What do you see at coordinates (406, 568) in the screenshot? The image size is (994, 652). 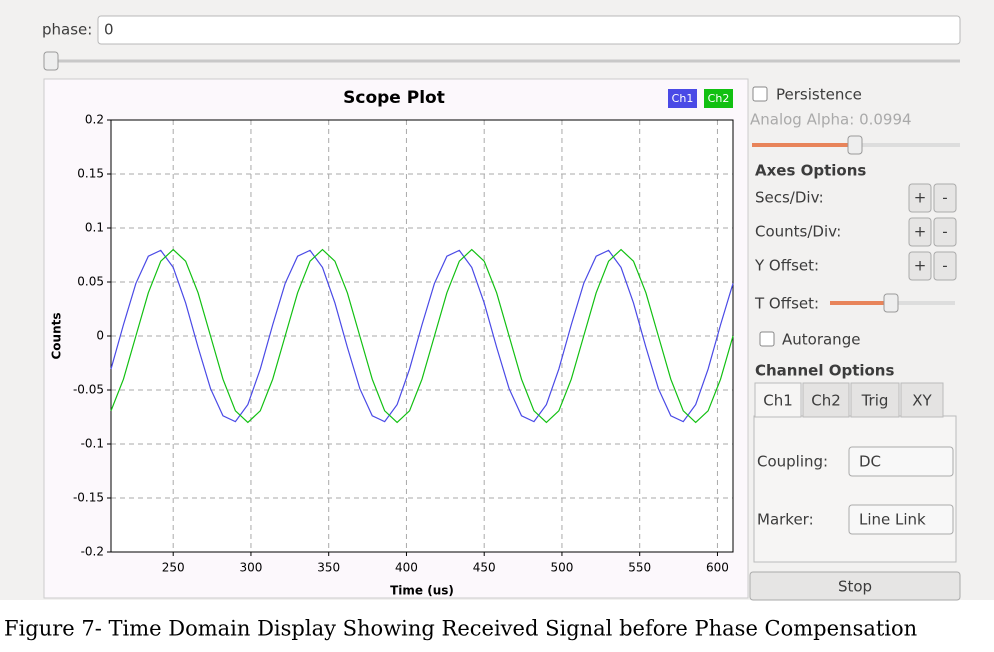 I see `x-tick-label: 400` at bounding box center [406, 568].